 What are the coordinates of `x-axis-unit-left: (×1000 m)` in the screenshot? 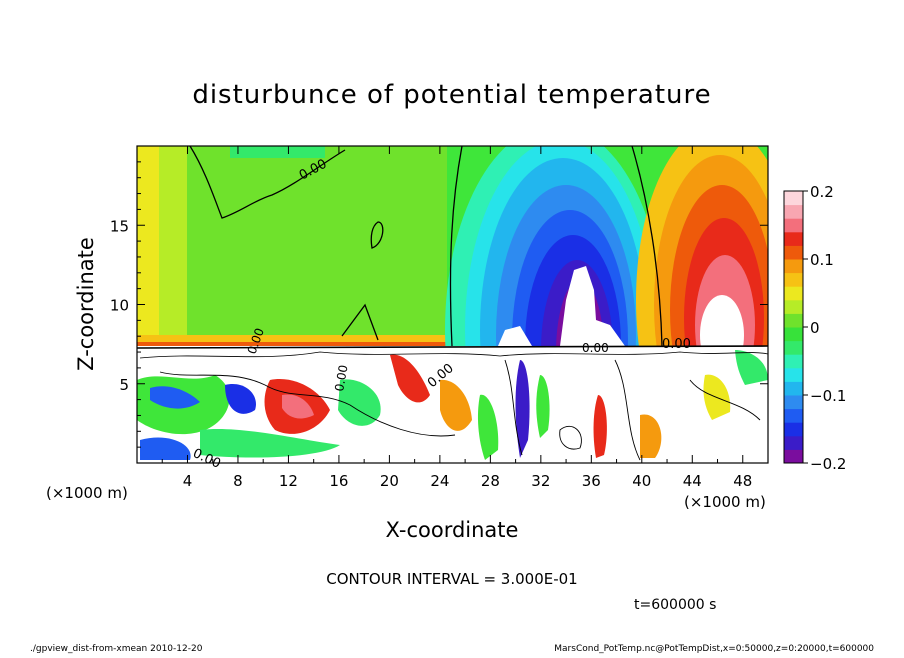 It's located at (87, 493).